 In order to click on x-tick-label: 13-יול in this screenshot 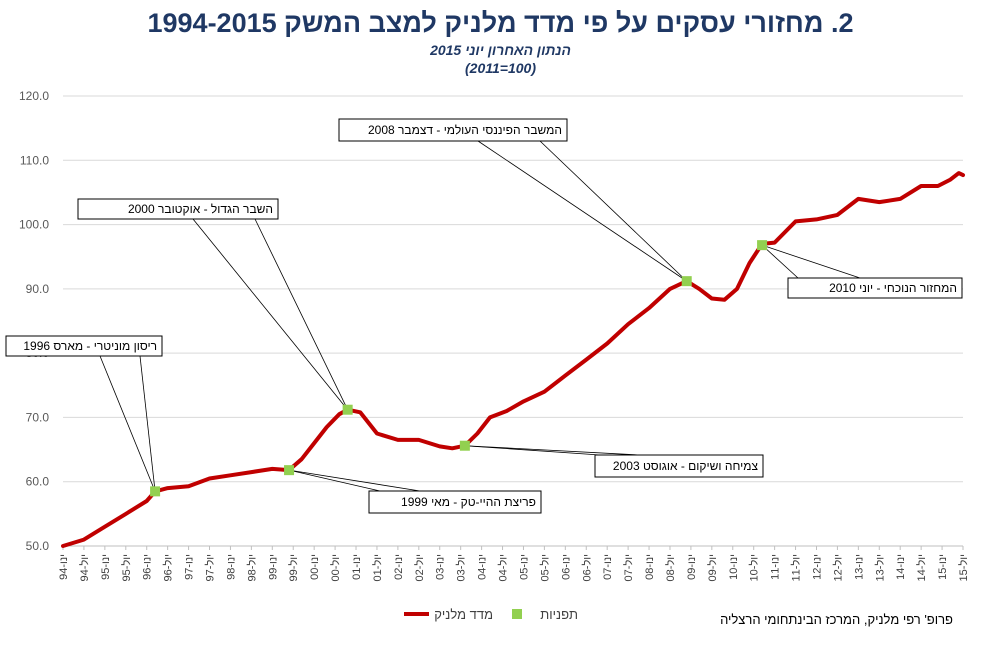, I will do `click(879, 567)`.